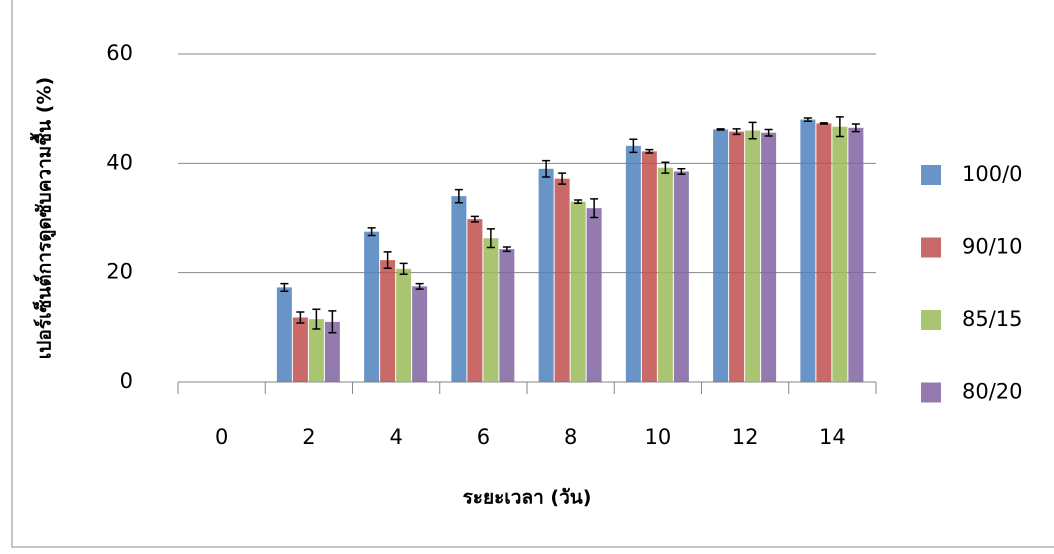 The width and height of the screenshot is (1054, 554). What do you see at coordinates (658, 437) in the screenshot?
I see `x-tick-label: 10` at bounding box center [658, 437].